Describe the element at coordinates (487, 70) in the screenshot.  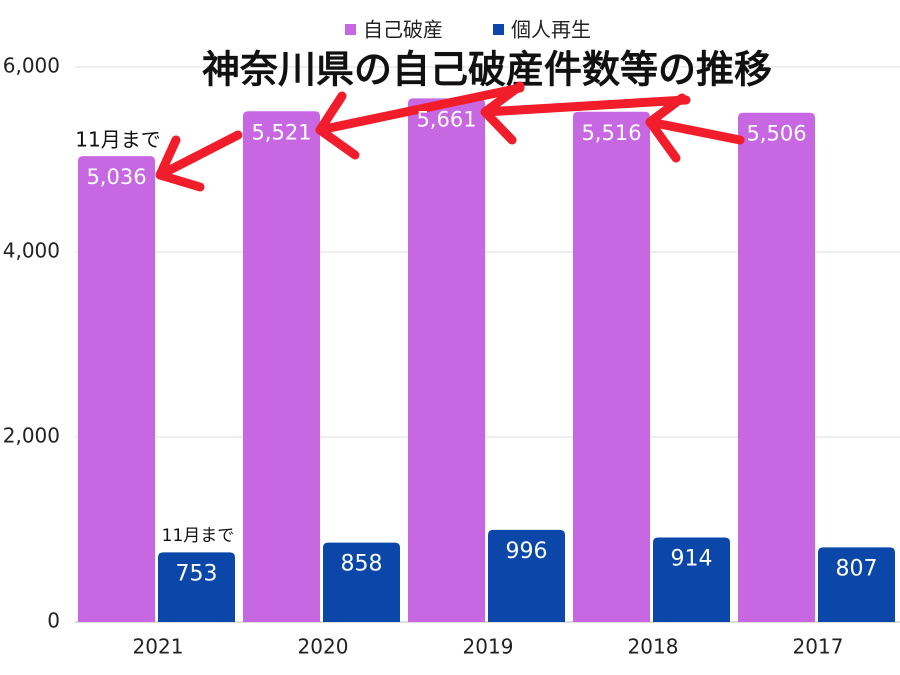
I see `chart-title: 神奈川県の自己破産件数等の推移` at that location.